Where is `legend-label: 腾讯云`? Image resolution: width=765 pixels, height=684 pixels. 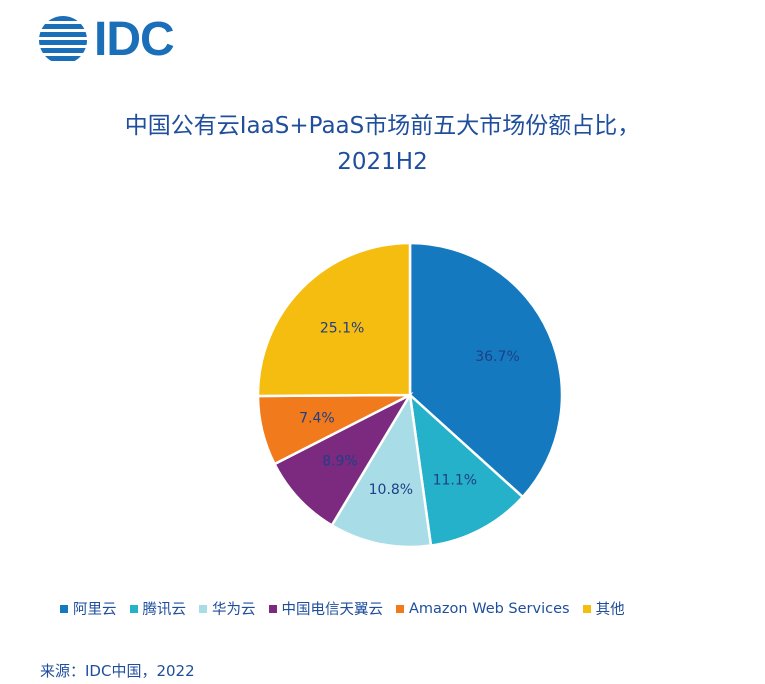
legend-label: 腾讯云 is located at coordinates (164, 610).